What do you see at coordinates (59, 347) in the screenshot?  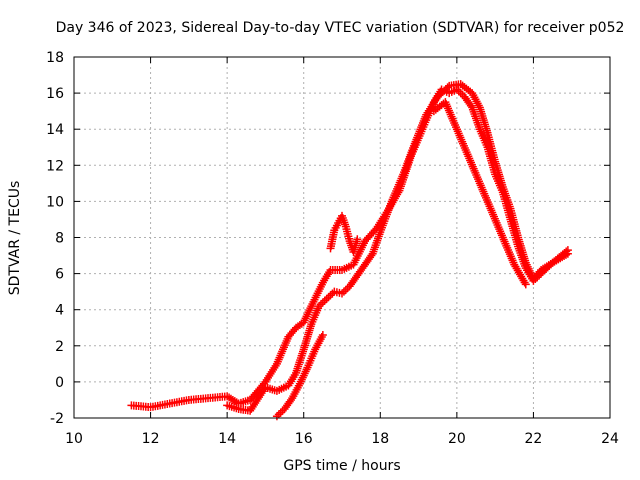 I see `y-tick-label: 2` at bounding box center [59, 347].